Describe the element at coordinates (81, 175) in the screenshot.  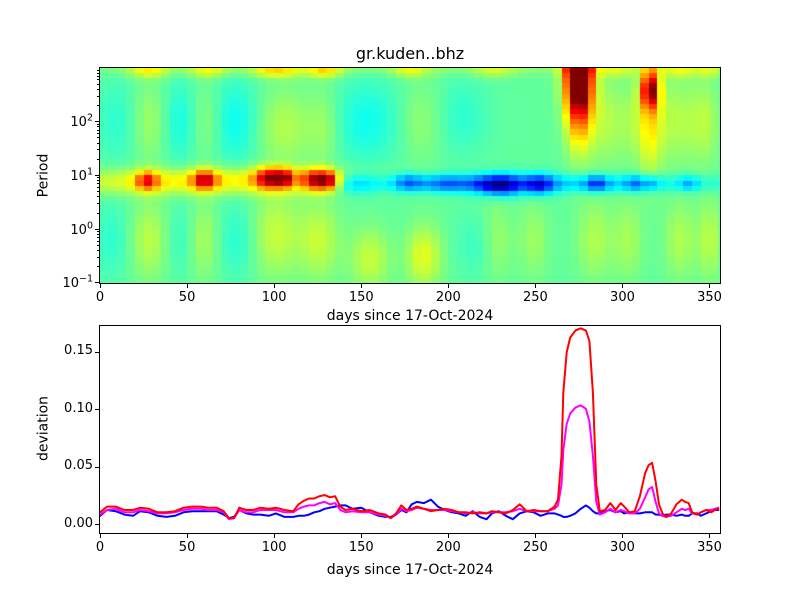
I see `heatmap-y-tick-label: 10¹` at that location.